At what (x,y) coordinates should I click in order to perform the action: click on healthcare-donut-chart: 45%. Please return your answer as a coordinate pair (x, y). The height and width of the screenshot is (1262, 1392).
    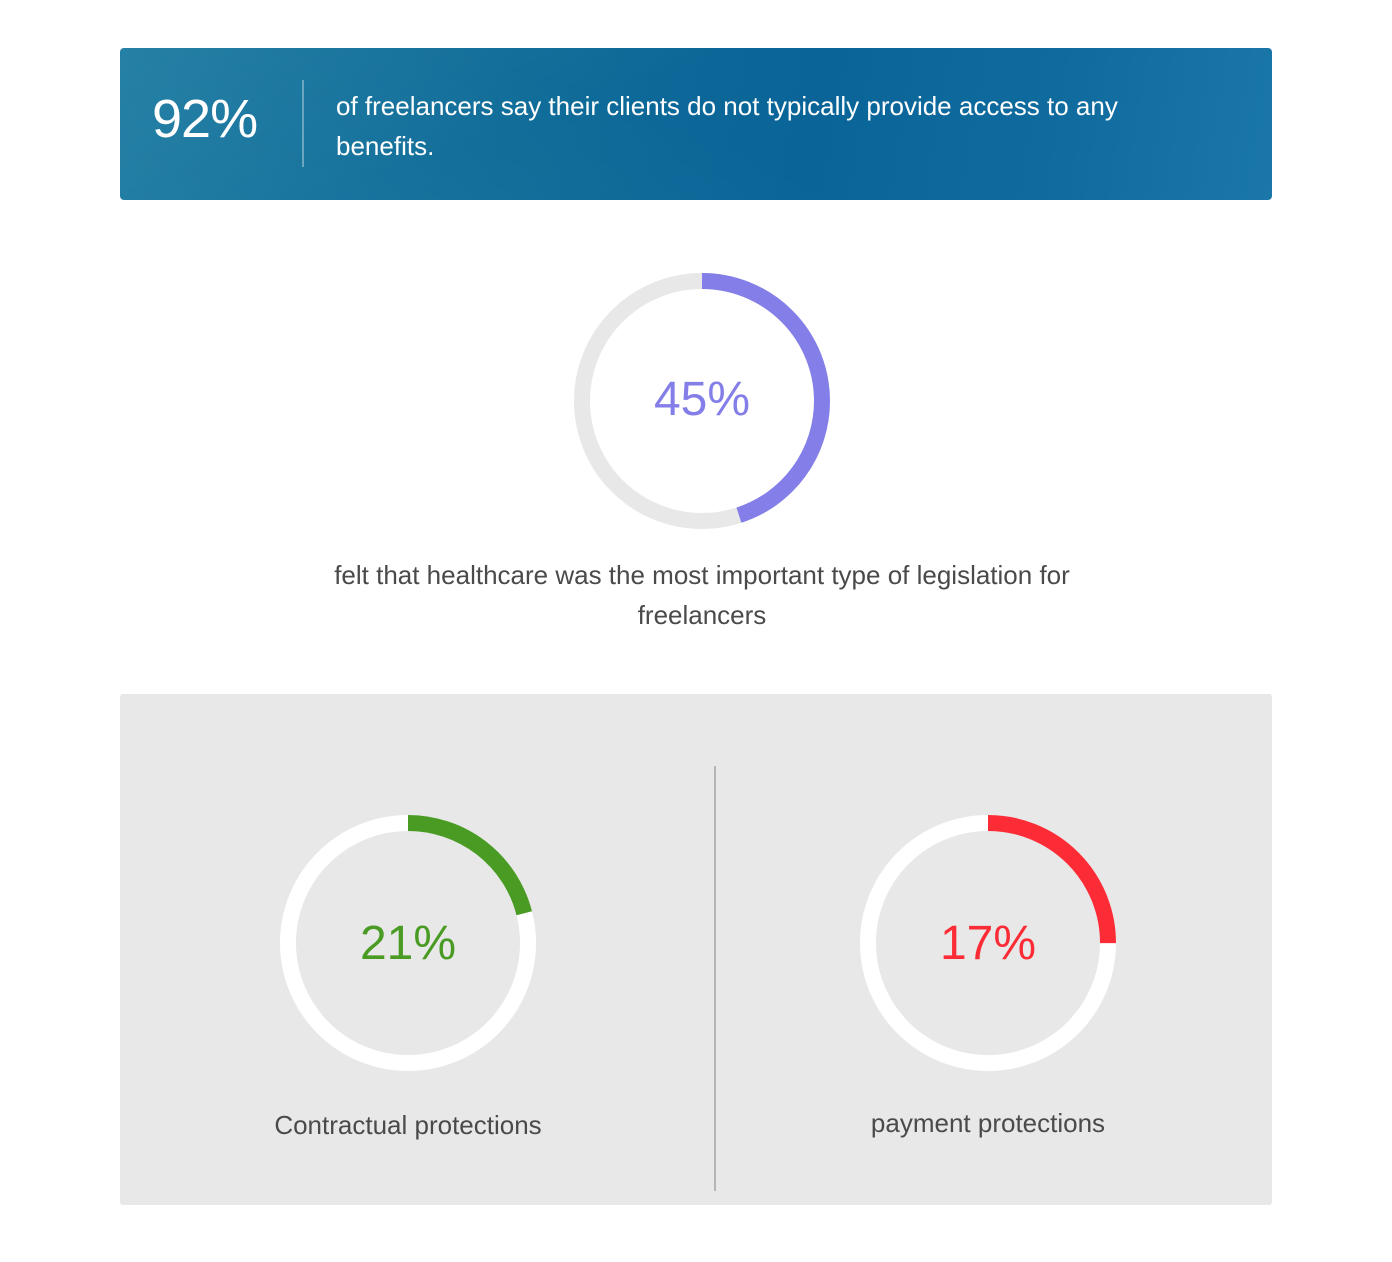
    Looking at the image, I should click on (702, 401).